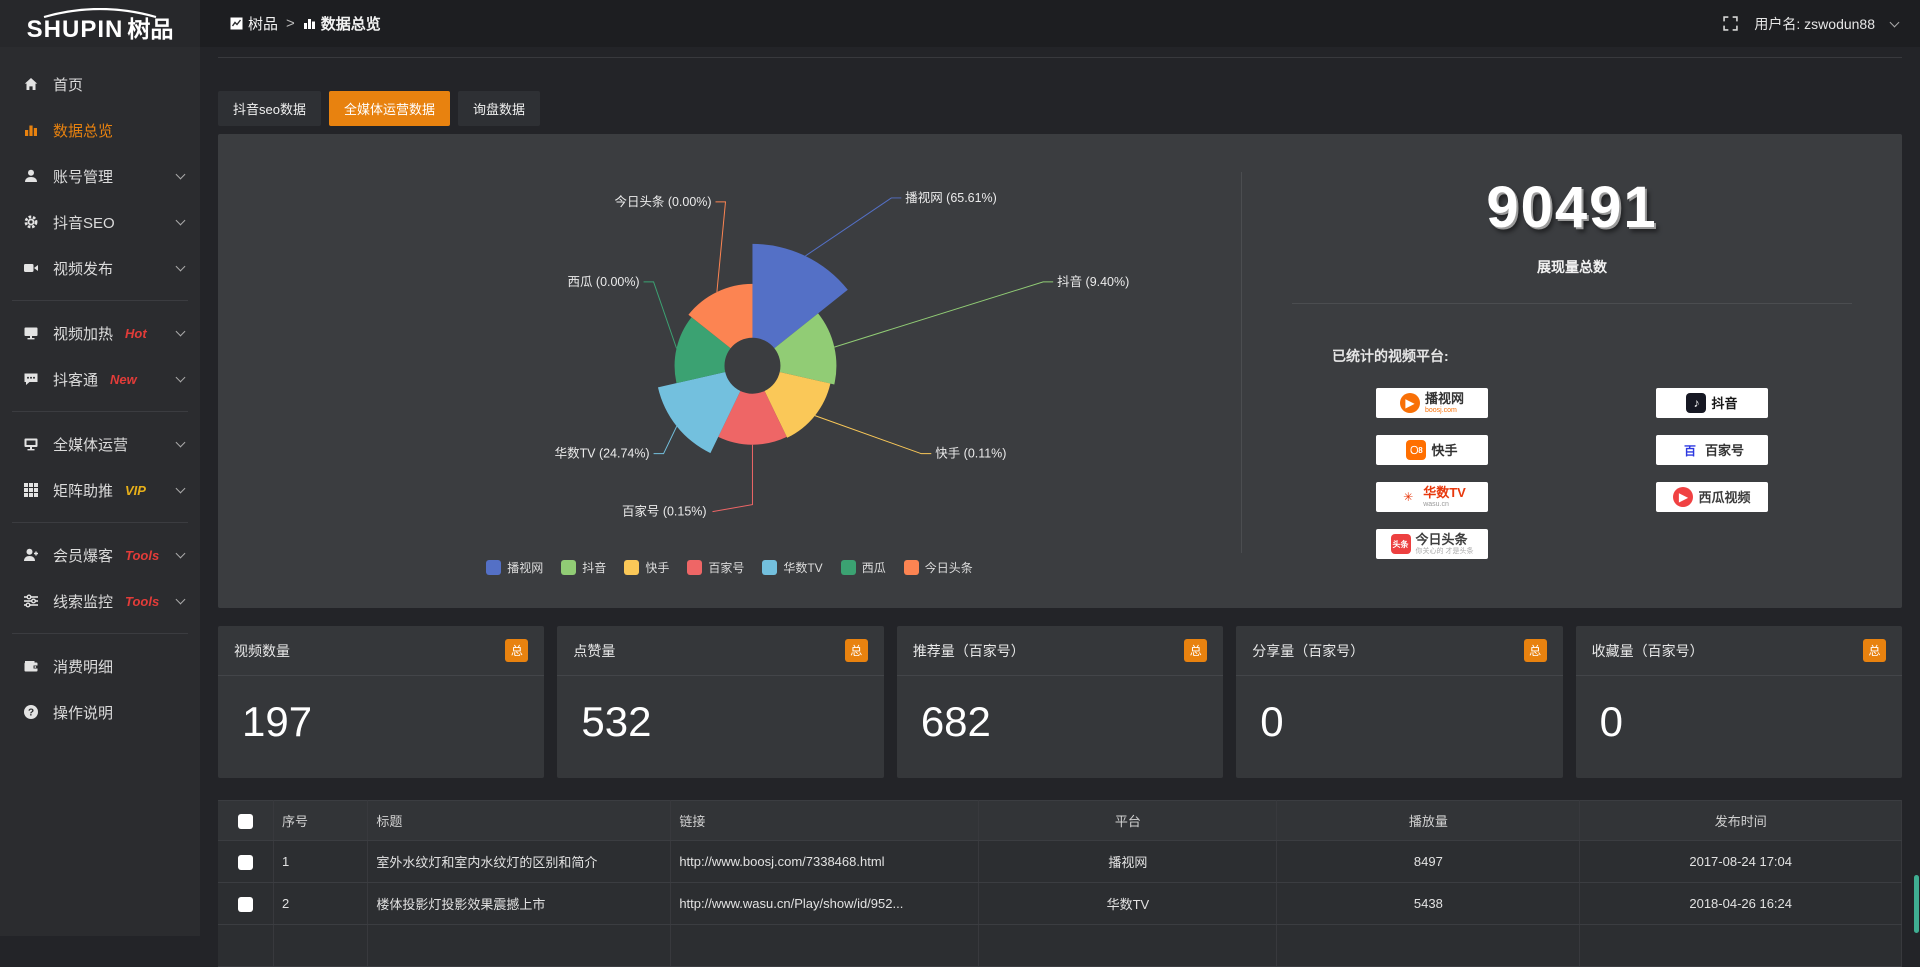 The width and height of the screenshot is (1920, 967). What do you see at coordinates (938, 567) in the screenshot?
I see `legend-item-6: 今日头条` at bounding box center [938, 567].